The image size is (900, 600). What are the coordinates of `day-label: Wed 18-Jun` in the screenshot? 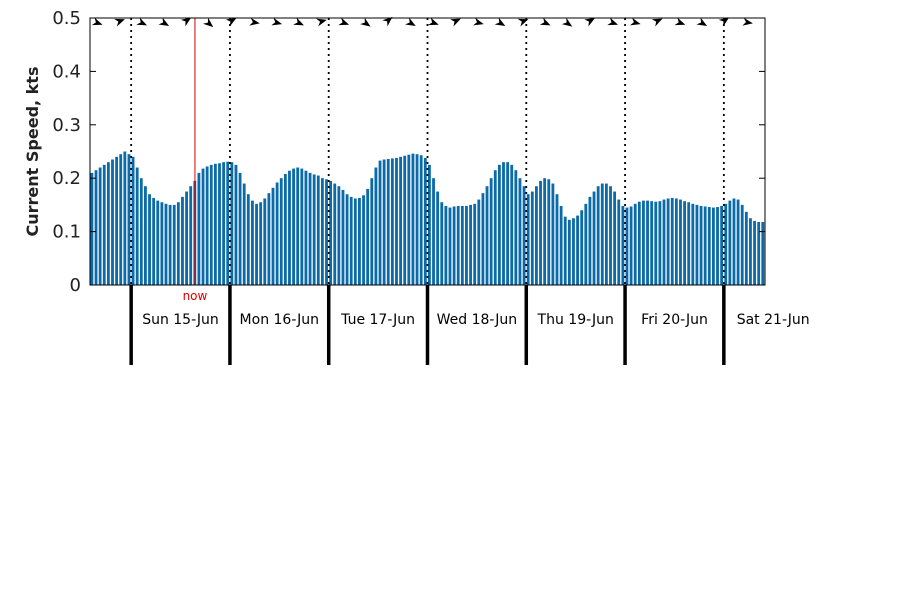 It's located at (477, 320).